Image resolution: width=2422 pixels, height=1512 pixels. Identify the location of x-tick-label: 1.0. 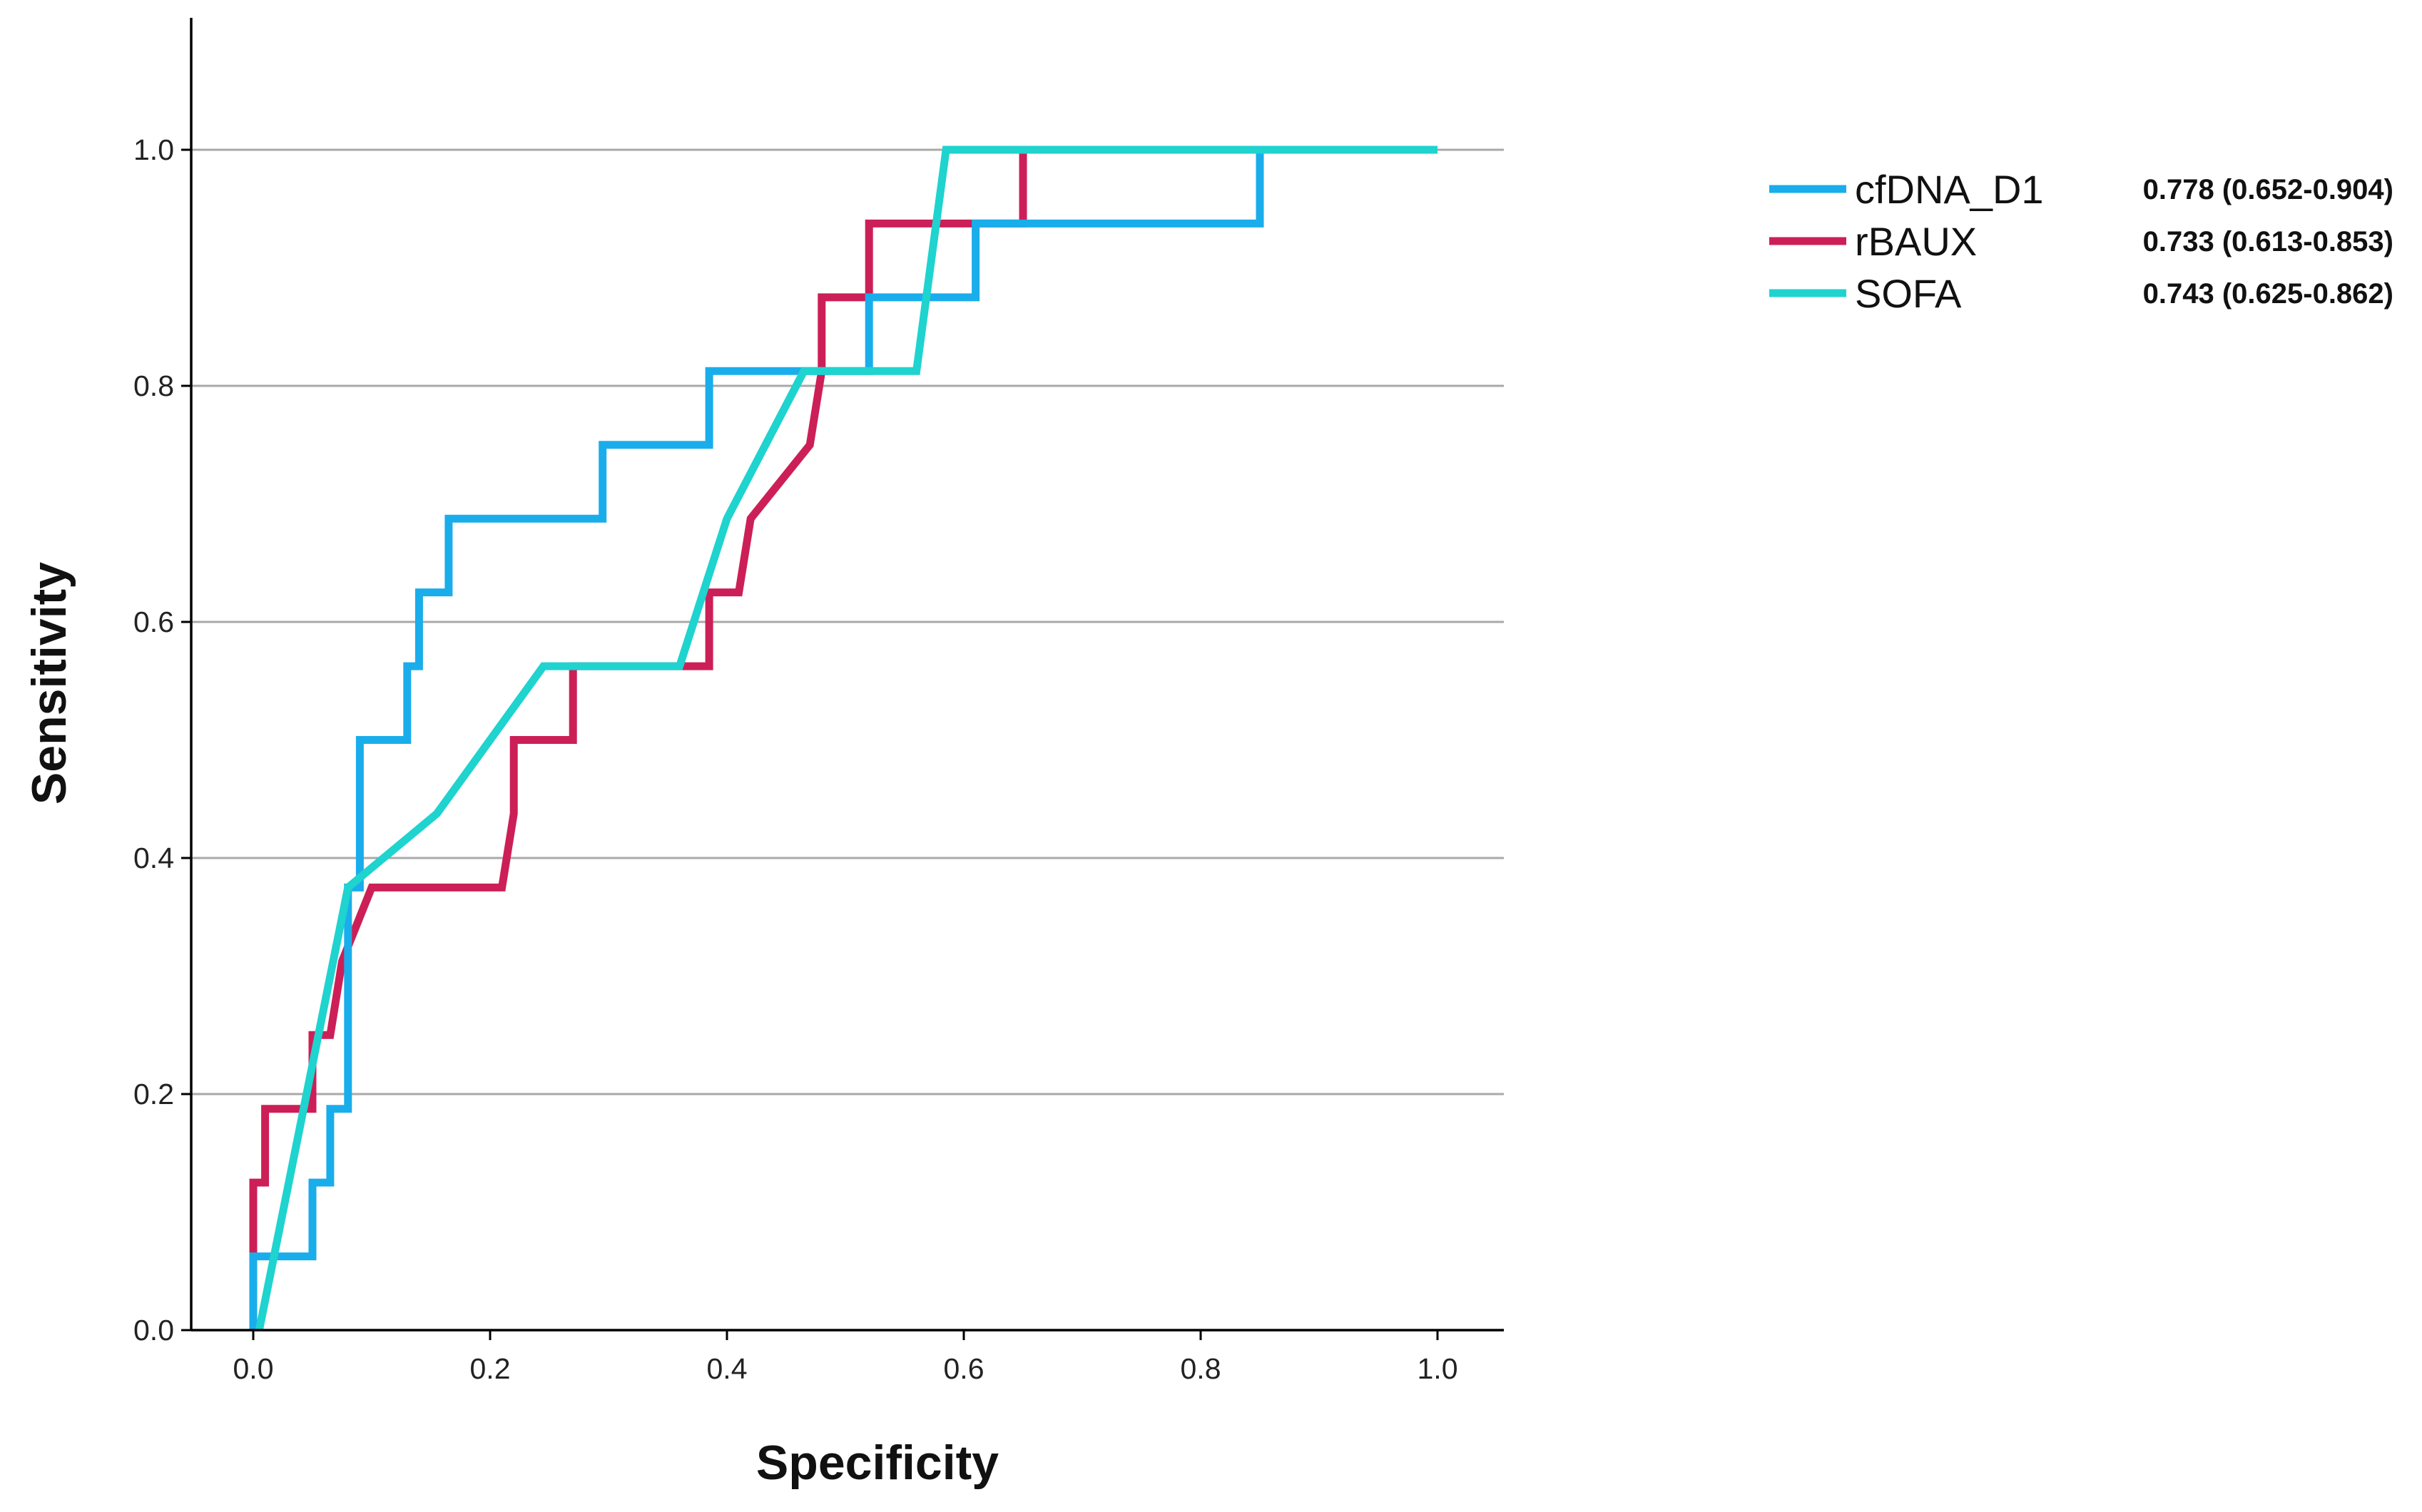
(1438, 1368).